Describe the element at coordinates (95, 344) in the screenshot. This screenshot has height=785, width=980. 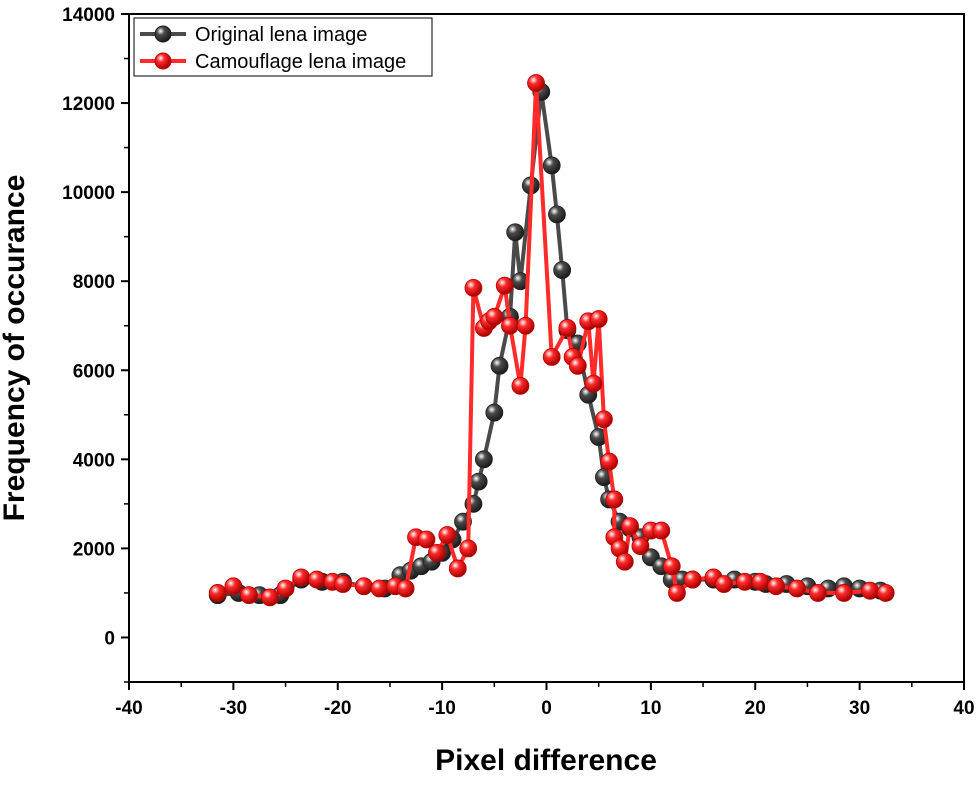
I see `y-axis: 0 2000 4000 6000 8000 10000 12000 14000` at that location.